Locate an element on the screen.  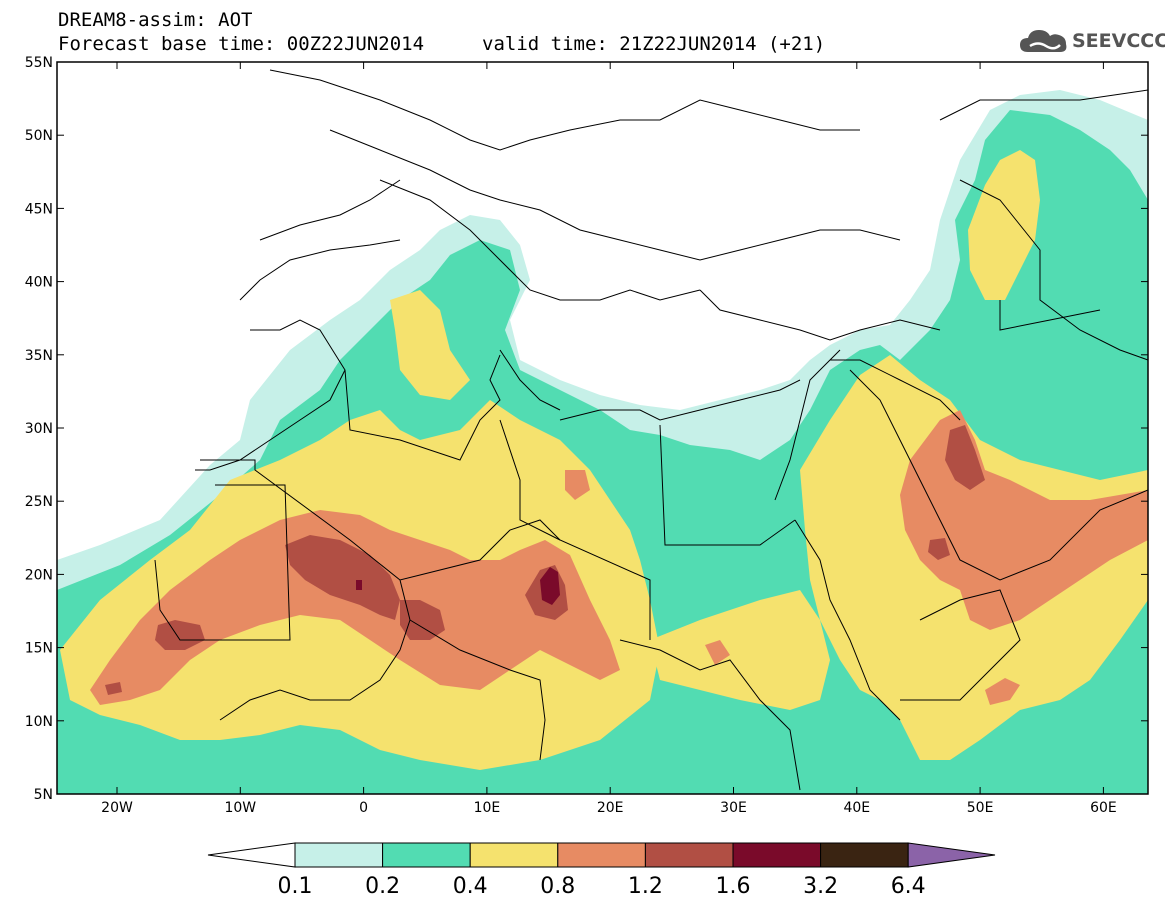
lon-label: 0 is located at coordinates (363, 808).